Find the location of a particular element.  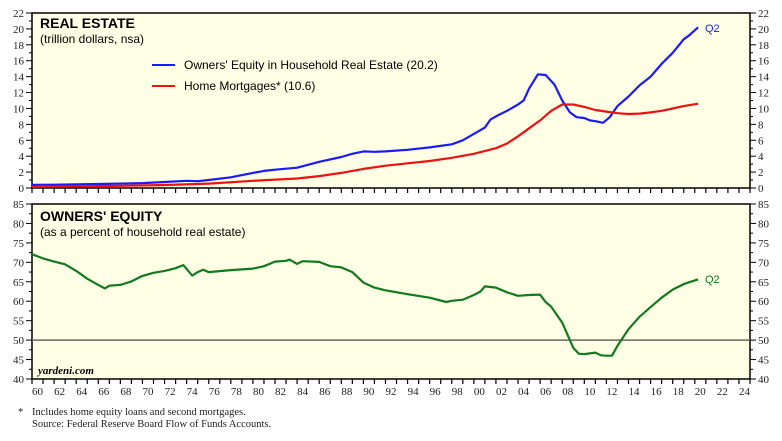

chart-title: REAL ESTATE is located at coordinates (87, 23).